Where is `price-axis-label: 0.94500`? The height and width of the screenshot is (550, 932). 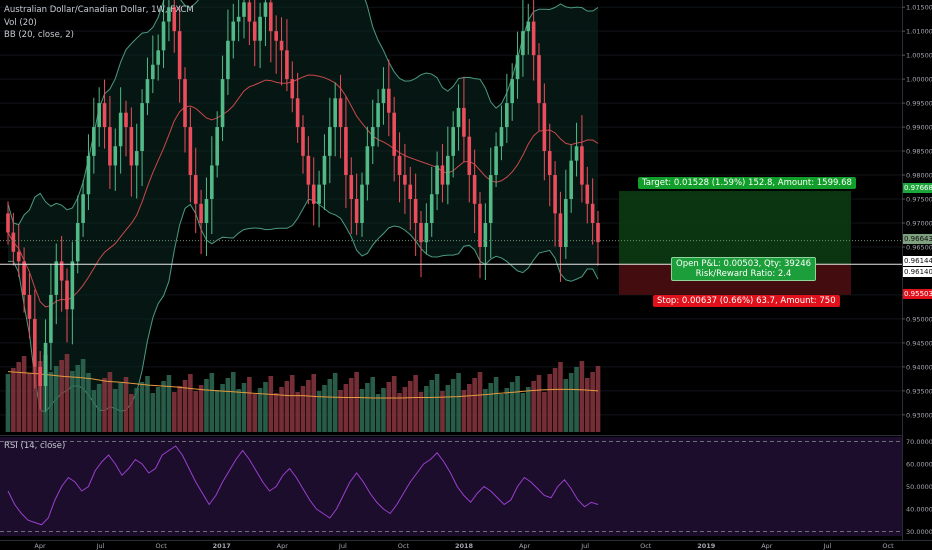 price-axis-label: 0.94500 is located at coordinates (919, 343).